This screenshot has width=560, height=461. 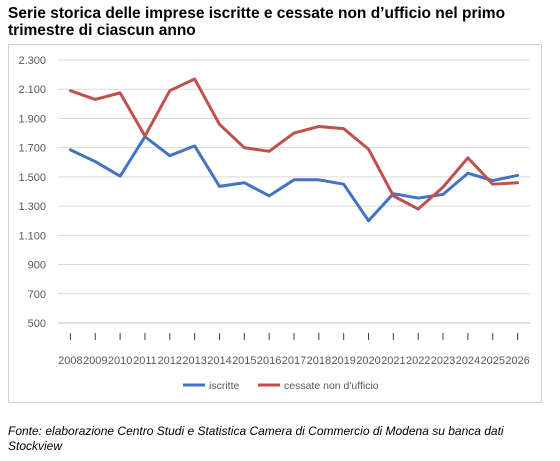 I want to click on x-tick-label: 2018, so click(x=319, y=361).